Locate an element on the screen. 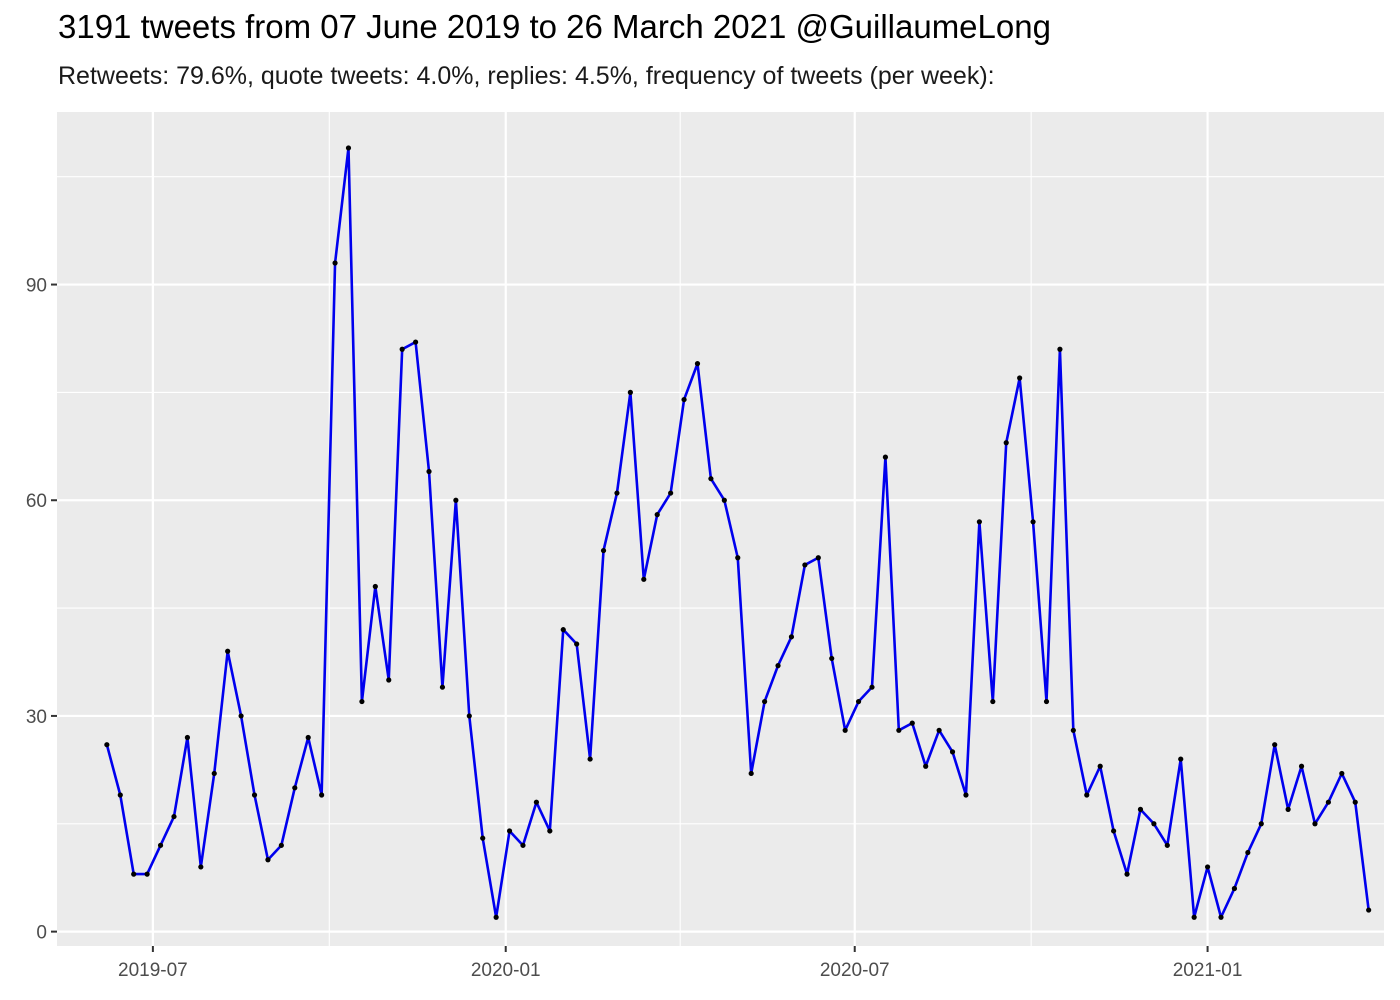  x-tick-label: 2020-07 is located at coordinates (855, 970).